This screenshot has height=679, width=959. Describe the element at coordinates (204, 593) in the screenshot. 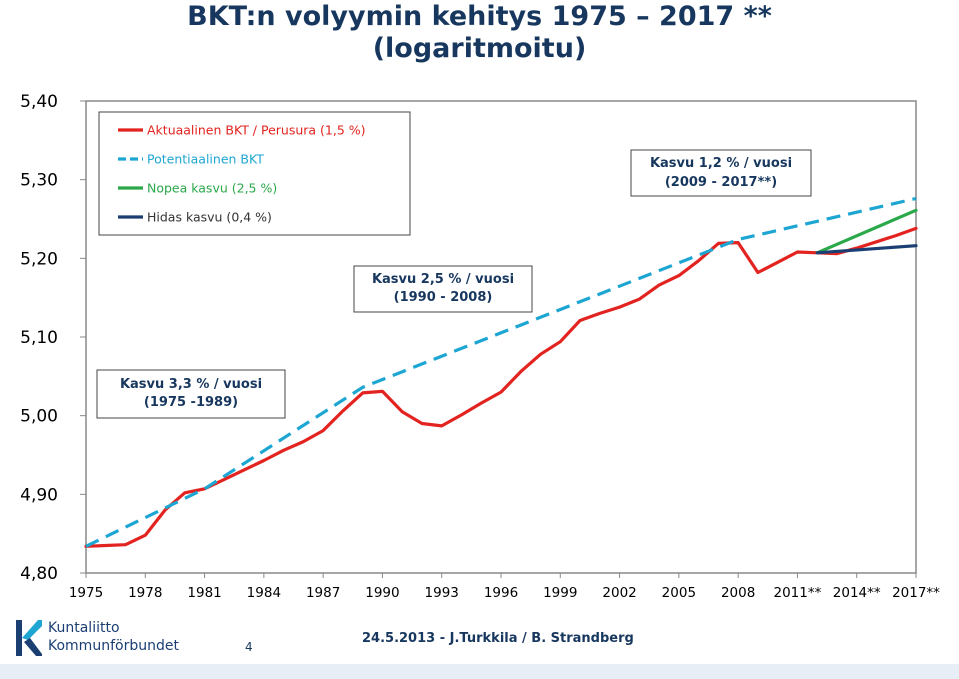

I see `x-tick-label: 1981` at that location.